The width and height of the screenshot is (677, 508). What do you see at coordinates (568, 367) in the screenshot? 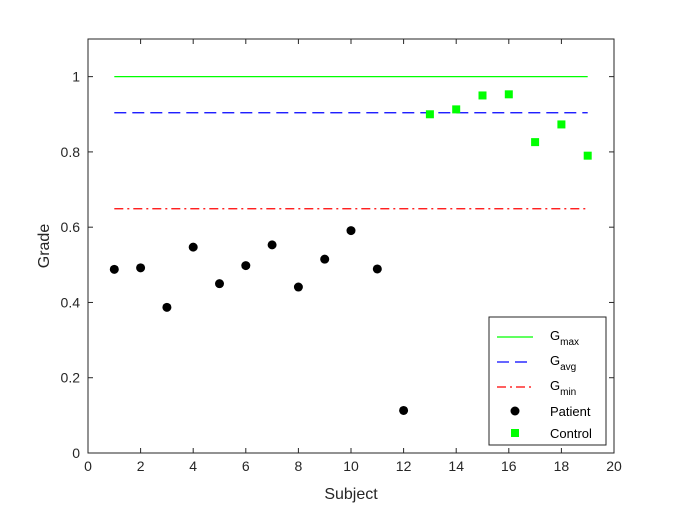
I see `legend-label-subscript: avg` at bounding box center [568, 367].